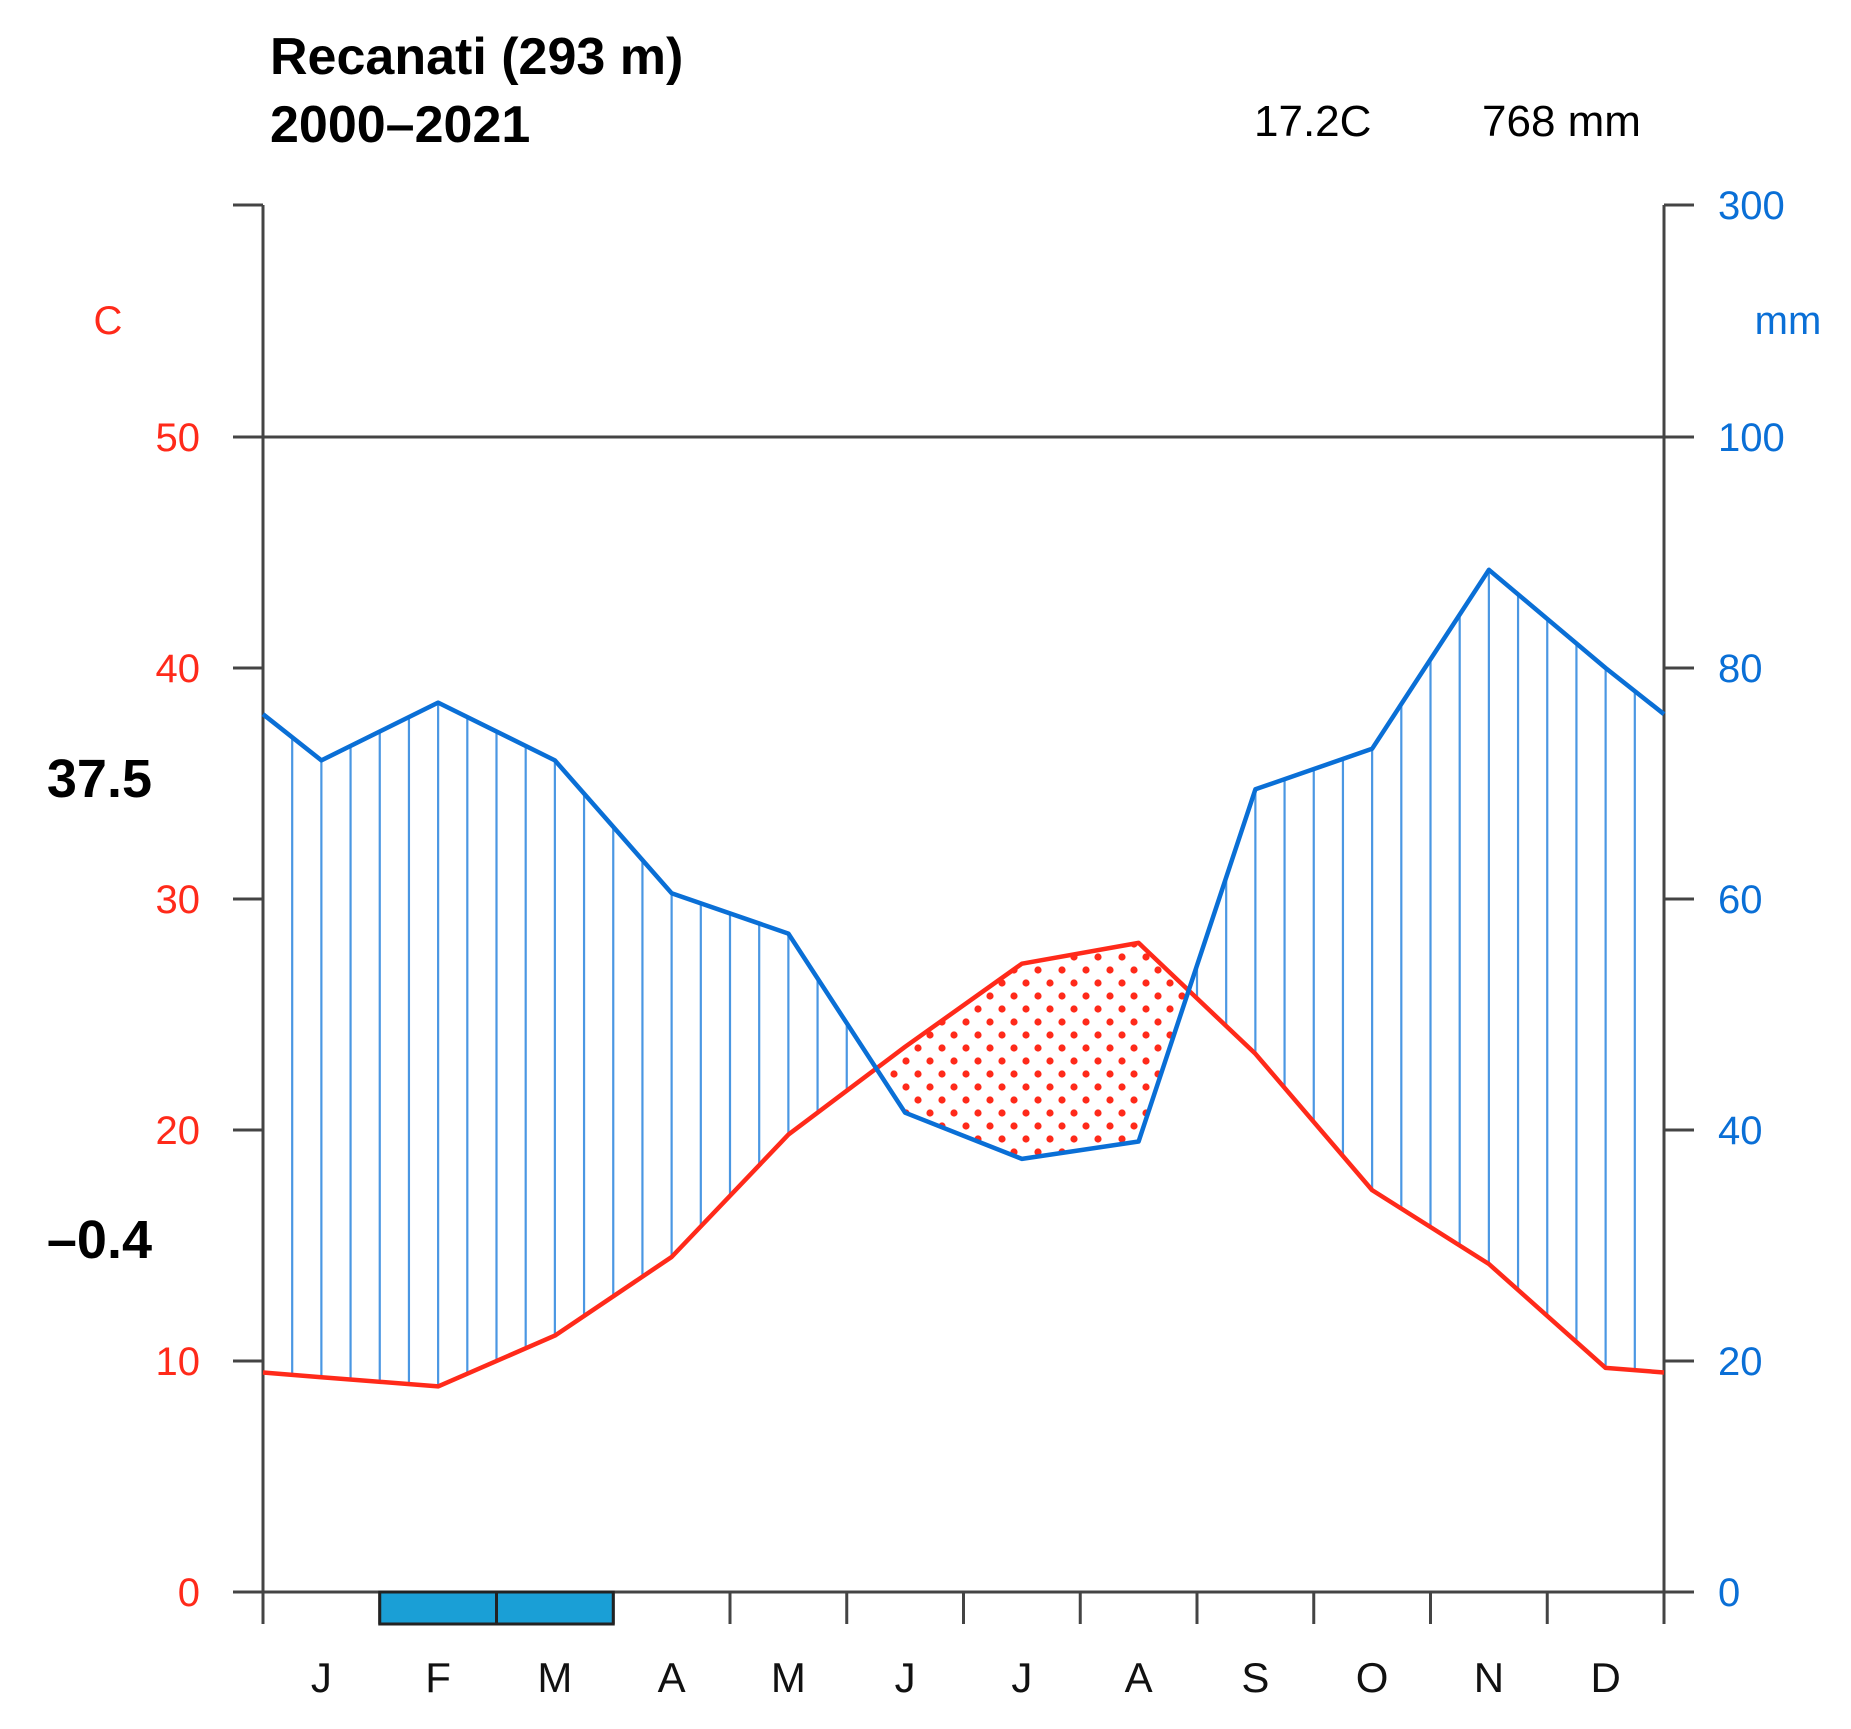 This screenshot has height=1729, width=1851. Describe the element at coordinates (1751, 438) in the screenshot. I see `precipitation-tick-label: 100` at that location.